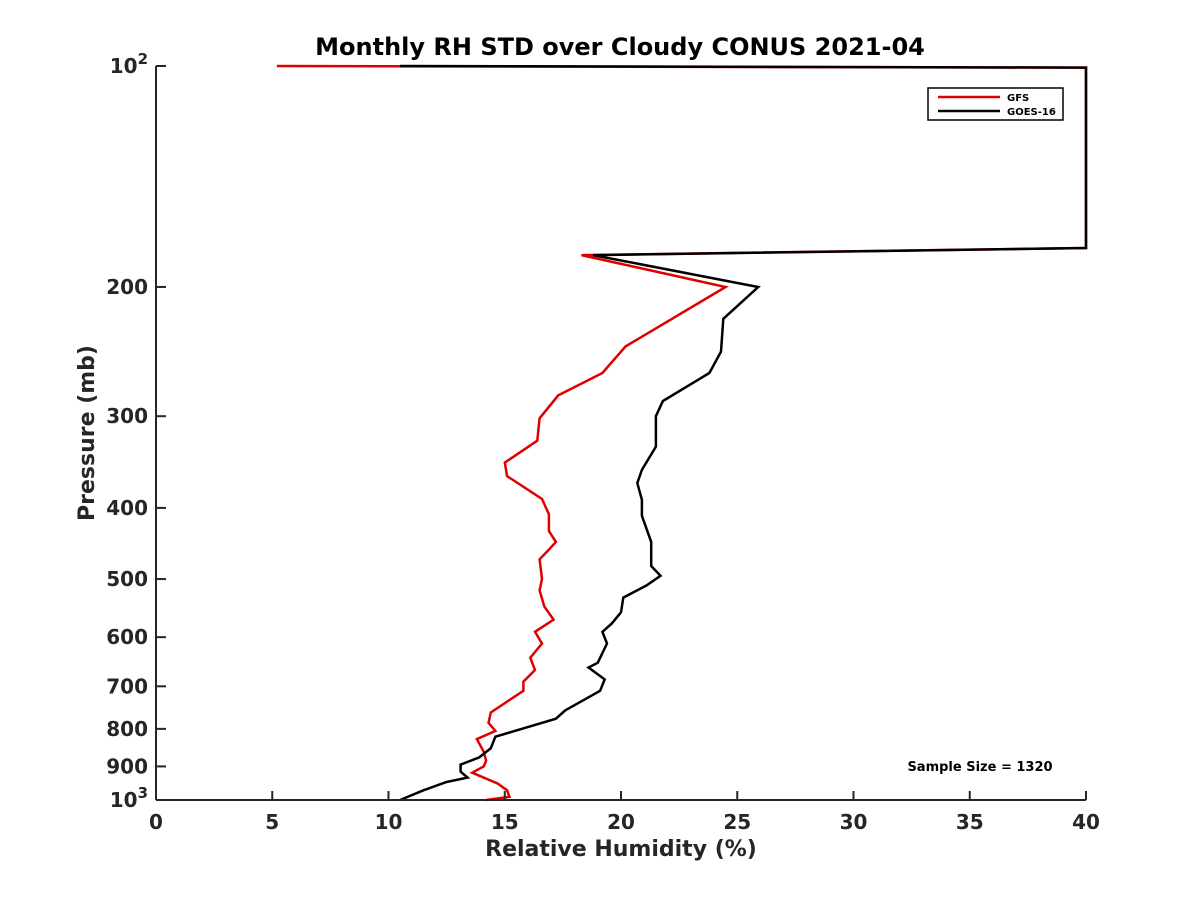 The image size is (1200, 900). What do you see at coordinates (389, 822) in the screenshot?
I see `x-tick-label: 10` at bounding box center [389, 822].